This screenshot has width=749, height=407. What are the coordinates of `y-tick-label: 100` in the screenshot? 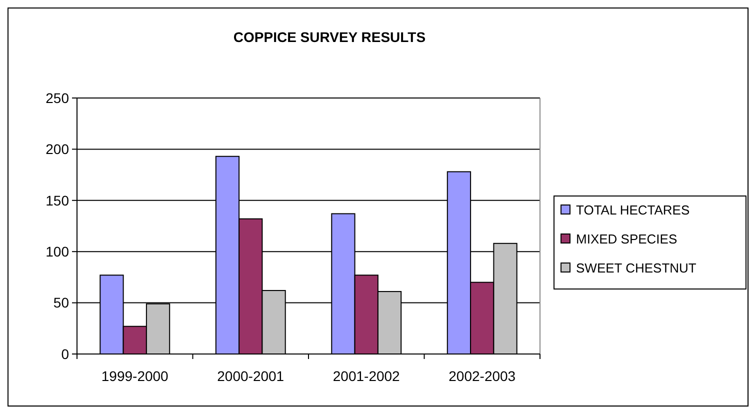 It's located at (58, 252).